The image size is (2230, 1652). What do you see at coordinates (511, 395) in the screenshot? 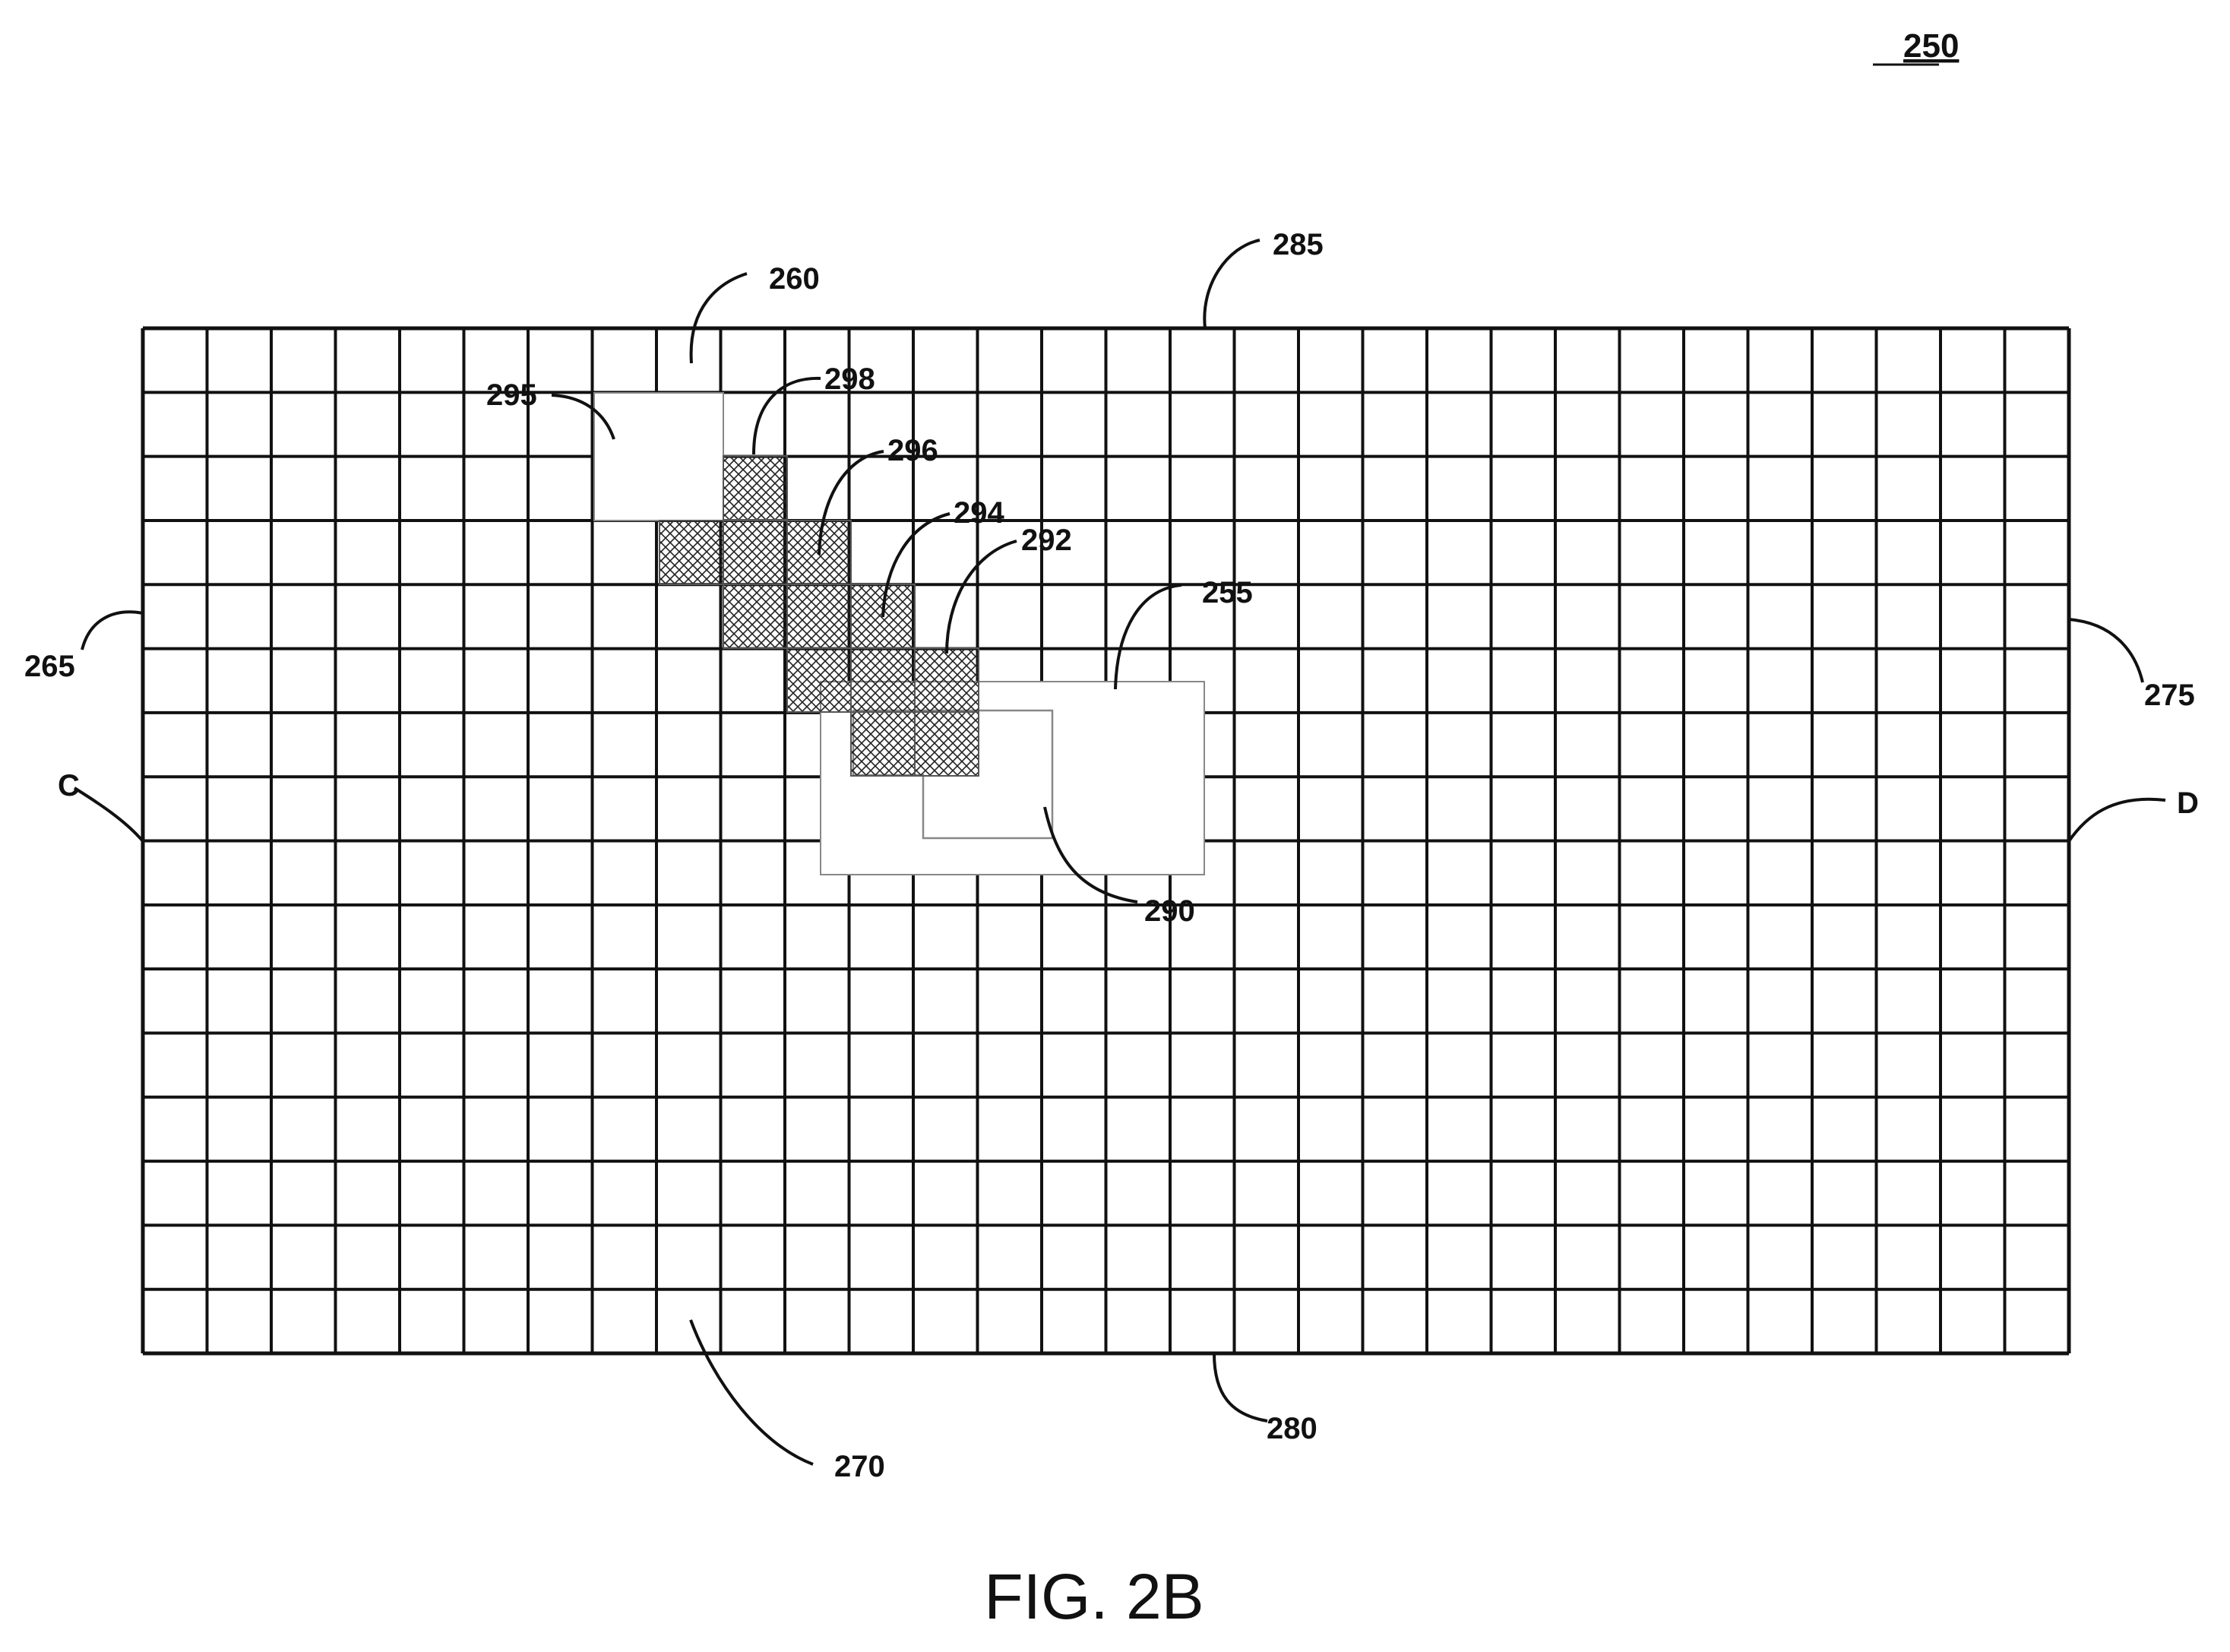
I see `label-295: 295` at bounding box center [511, 395].